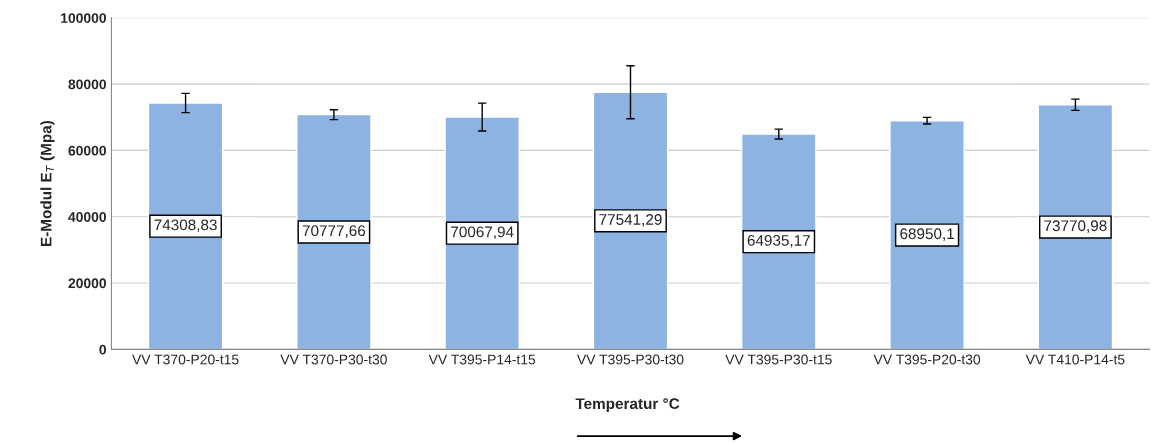 Image resolution: width=1173 pixels, height=445 pixels. What do you see at coordinates (185, 359) in the screenshot?
I see `x-tick-label: VV T370-P20-t15` at bounding box center [185, 359].